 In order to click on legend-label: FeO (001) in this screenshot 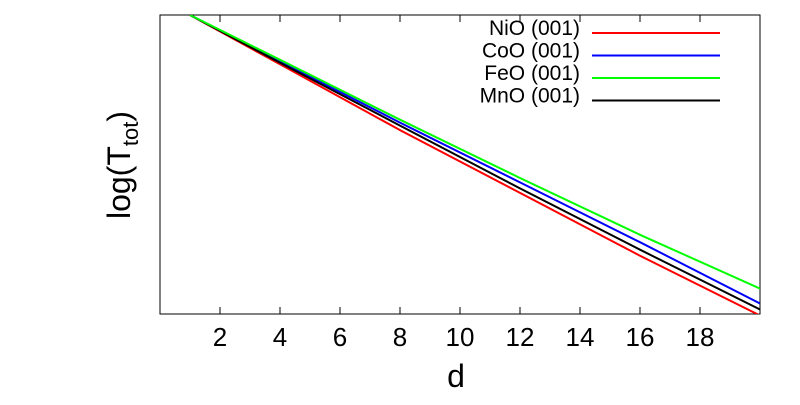, I will do `click(532, 73)`.